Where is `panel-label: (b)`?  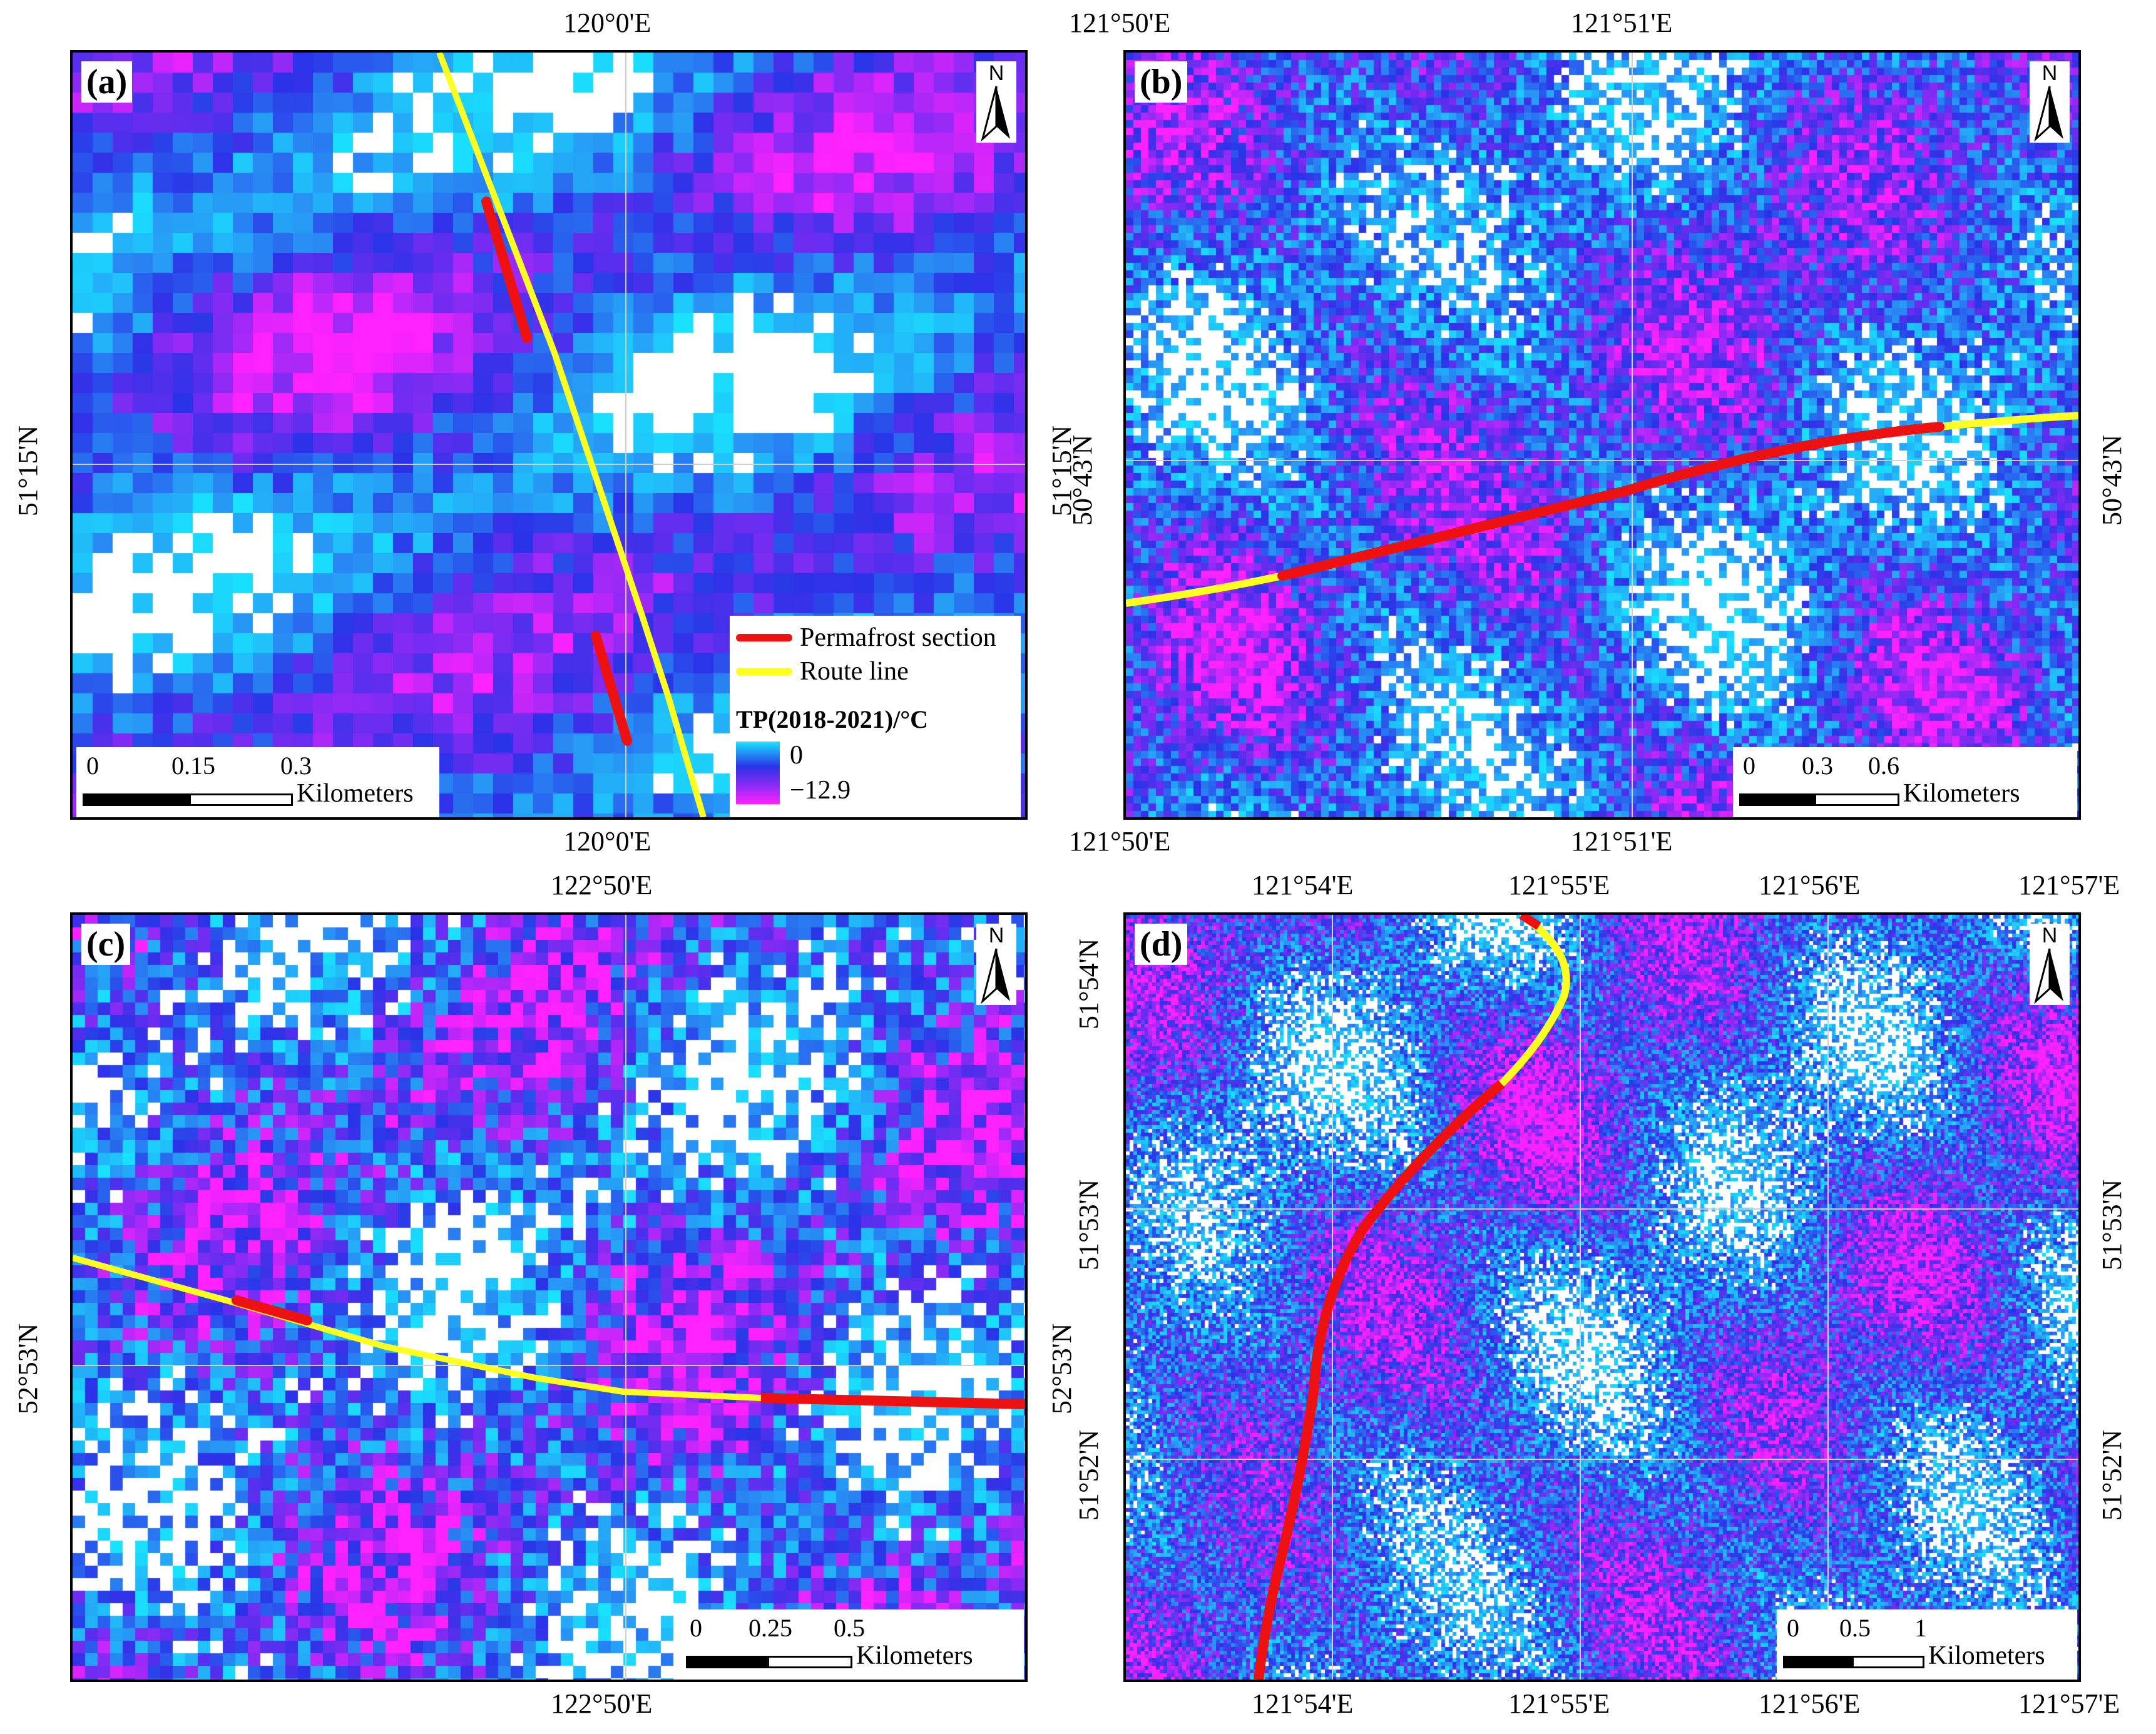
panel-label: (b) is located at coordinates (1161, 82).